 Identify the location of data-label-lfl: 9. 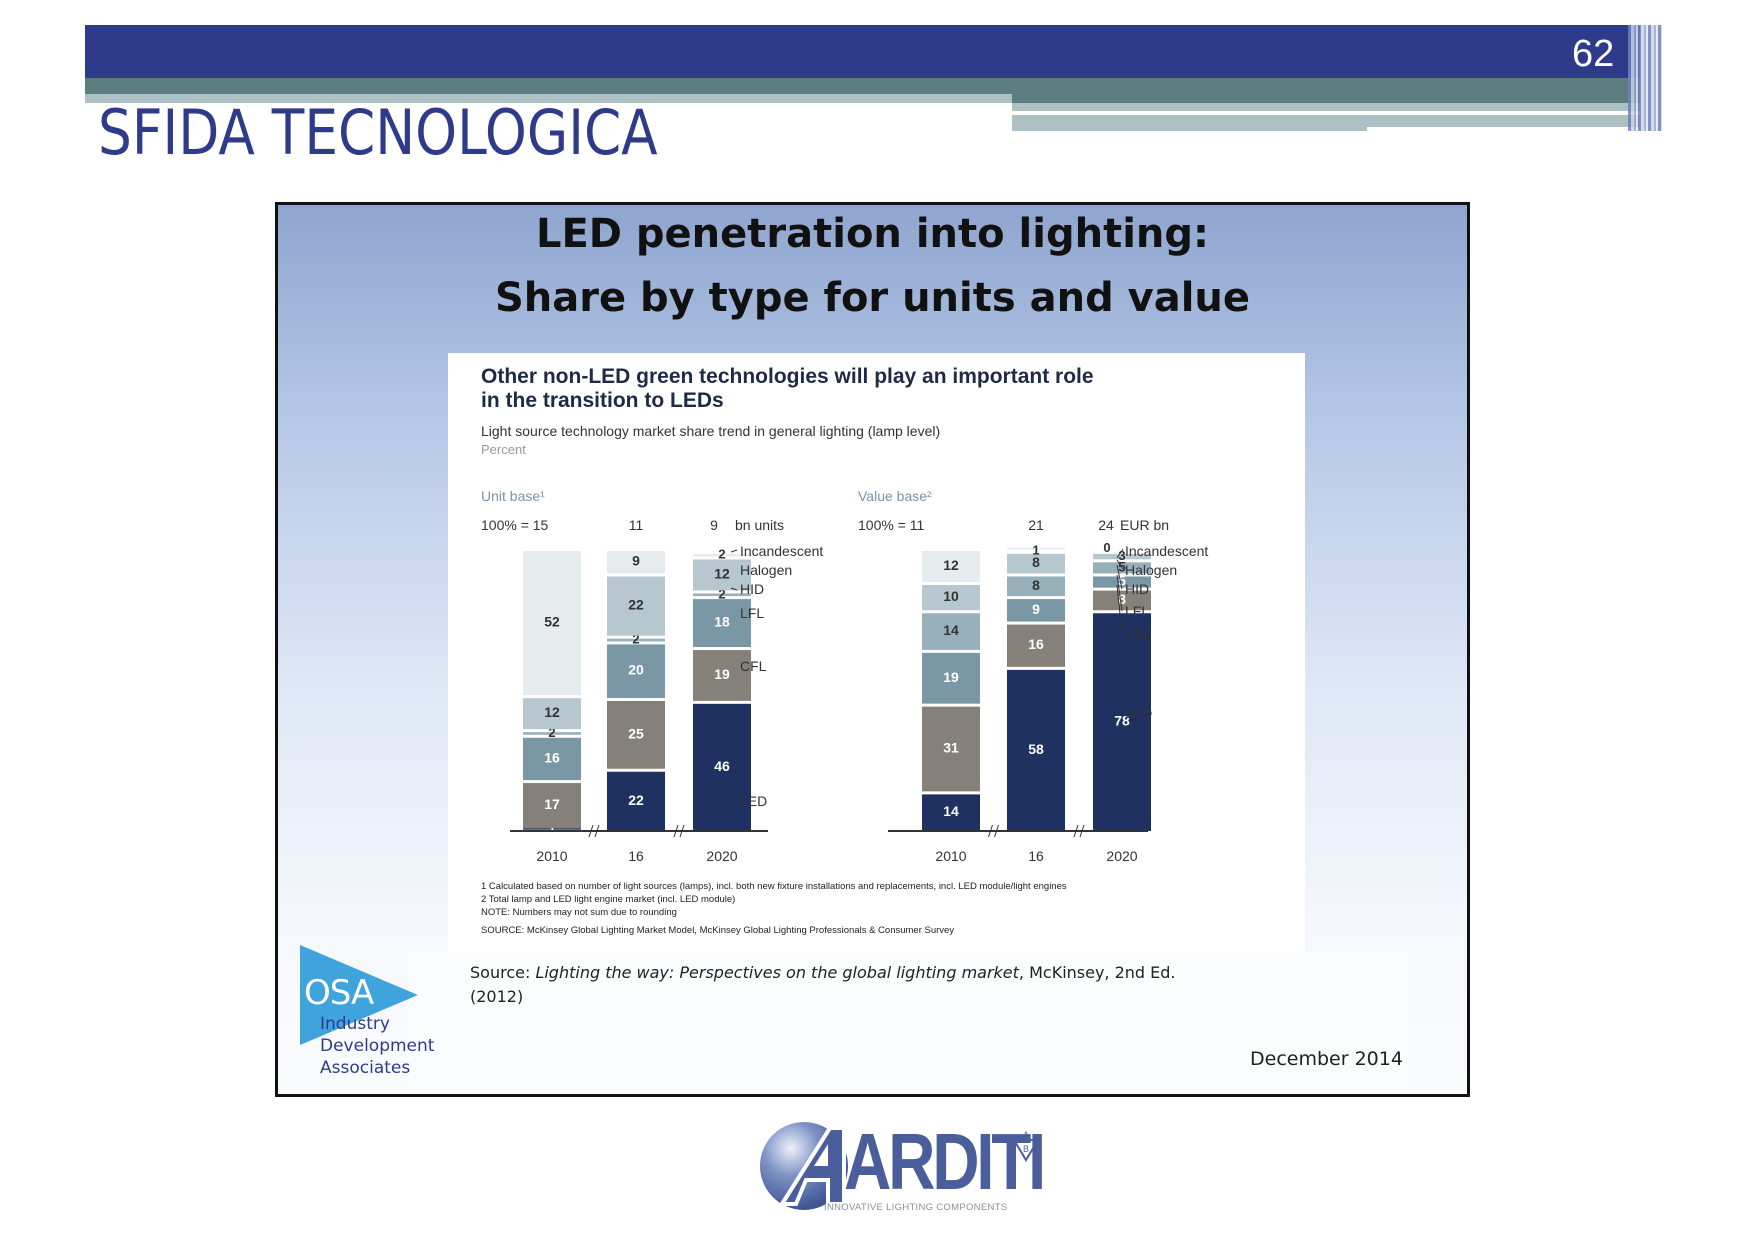
(1036, 609).